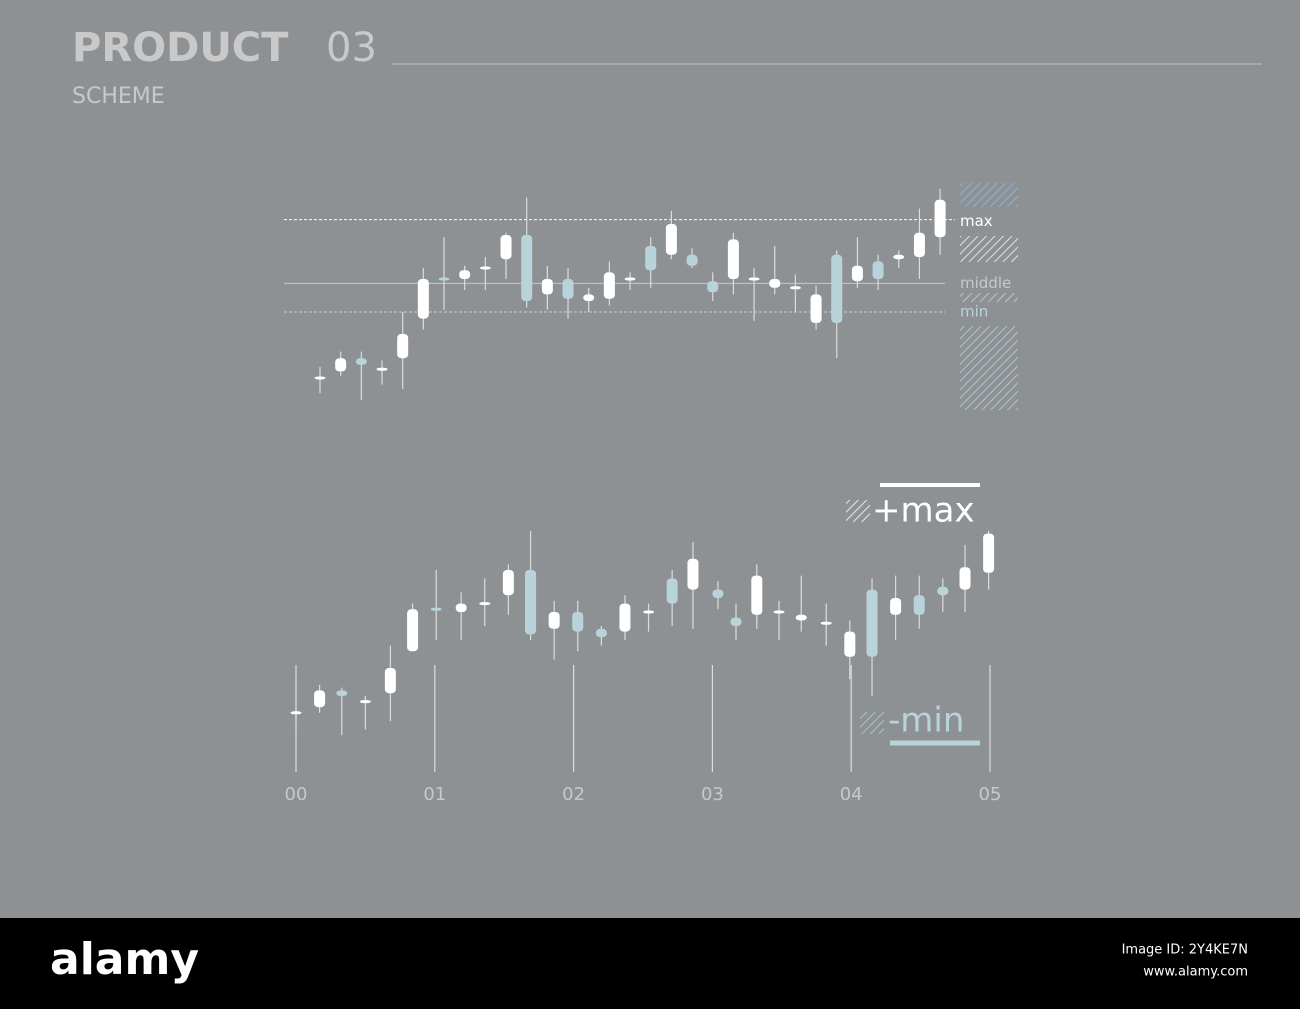 The height and width of the screenshot is (1009, 1300). What do you see at coordinates (990, 794) in the screenshot?
I see `x-tick-label: 05` at bounding box center [990, 794].